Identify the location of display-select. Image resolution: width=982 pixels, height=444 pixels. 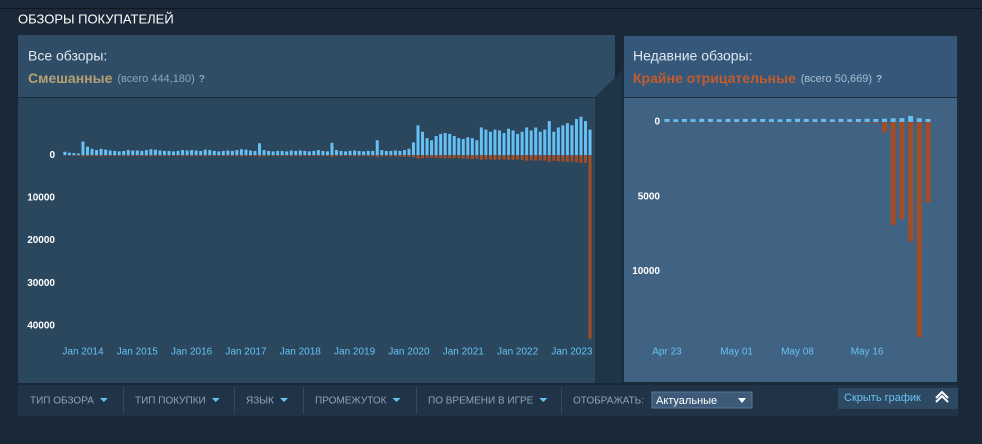
(702, 400).